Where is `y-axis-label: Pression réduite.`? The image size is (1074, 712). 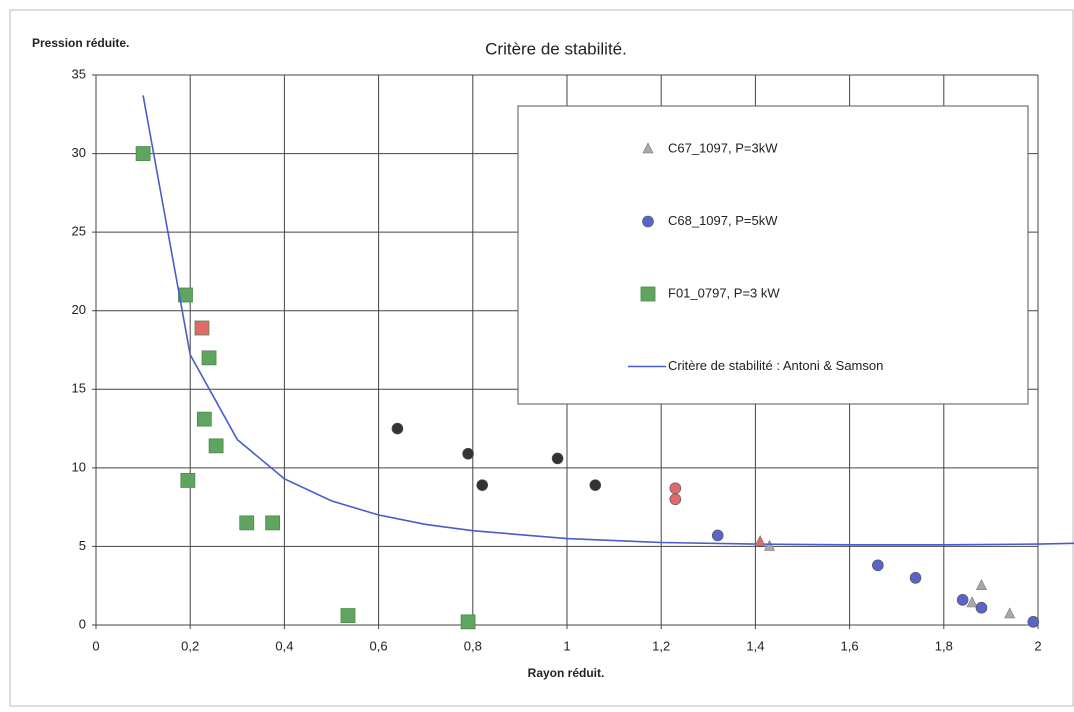
y-axis-label: Pression réduite. is located at coordinates (80, 43).